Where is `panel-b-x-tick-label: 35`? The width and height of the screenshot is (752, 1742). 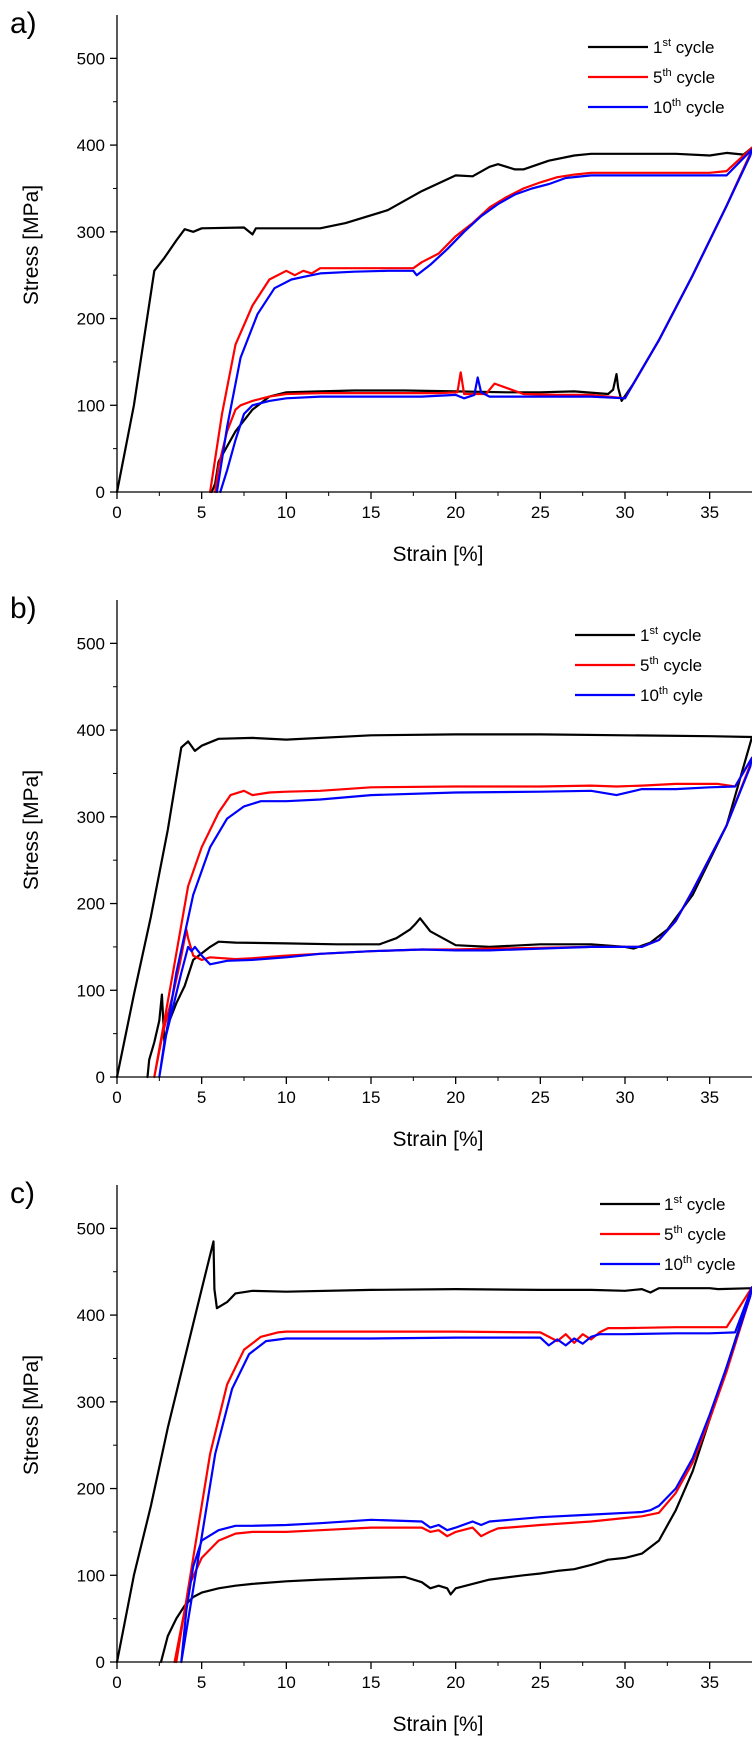 panel-b-x-tick-label: 35 is located at coordinates (709, 1097).